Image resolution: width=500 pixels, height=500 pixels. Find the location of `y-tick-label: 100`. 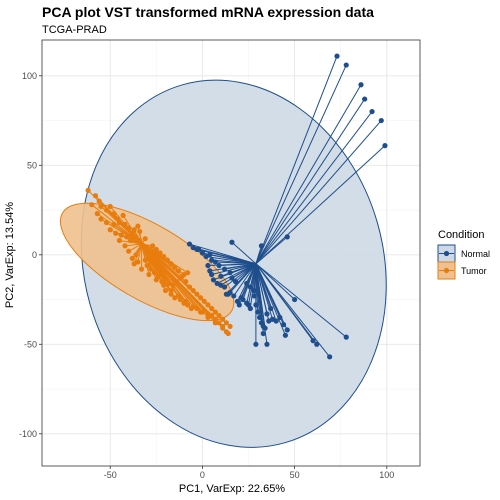

y-tick-label: 100 is located at coordinates (29, 76).